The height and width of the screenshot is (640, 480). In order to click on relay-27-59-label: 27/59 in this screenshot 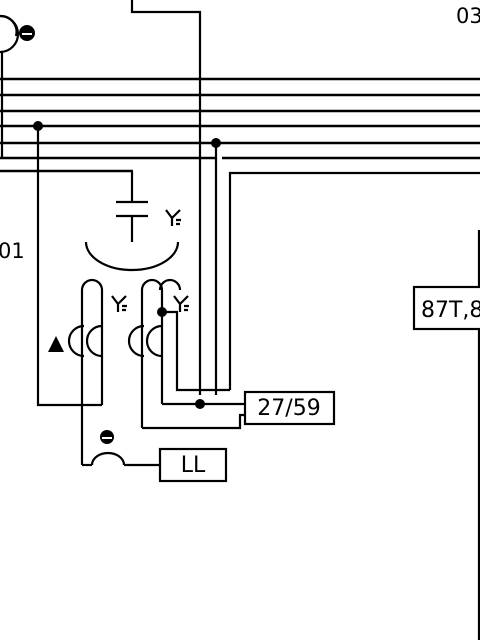, I will do `click(288, 408)`.